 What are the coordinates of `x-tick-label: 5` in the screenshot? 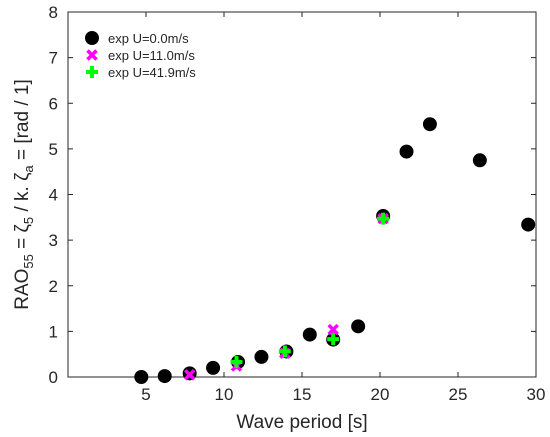 It's located at (145, 394).